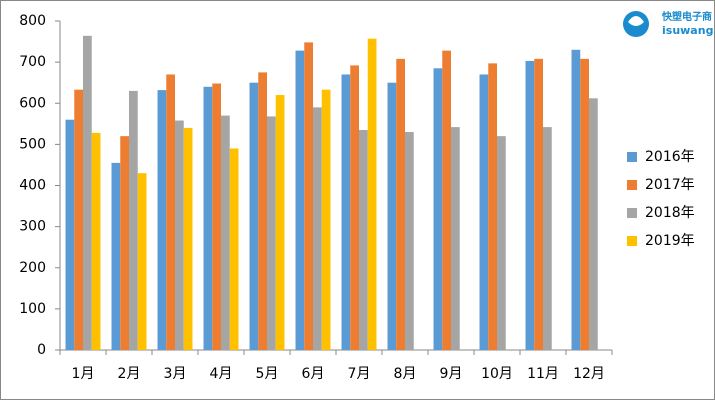 The image size is (715, 400). I want to click on x-tick-label: 7月, so click(359, 374).